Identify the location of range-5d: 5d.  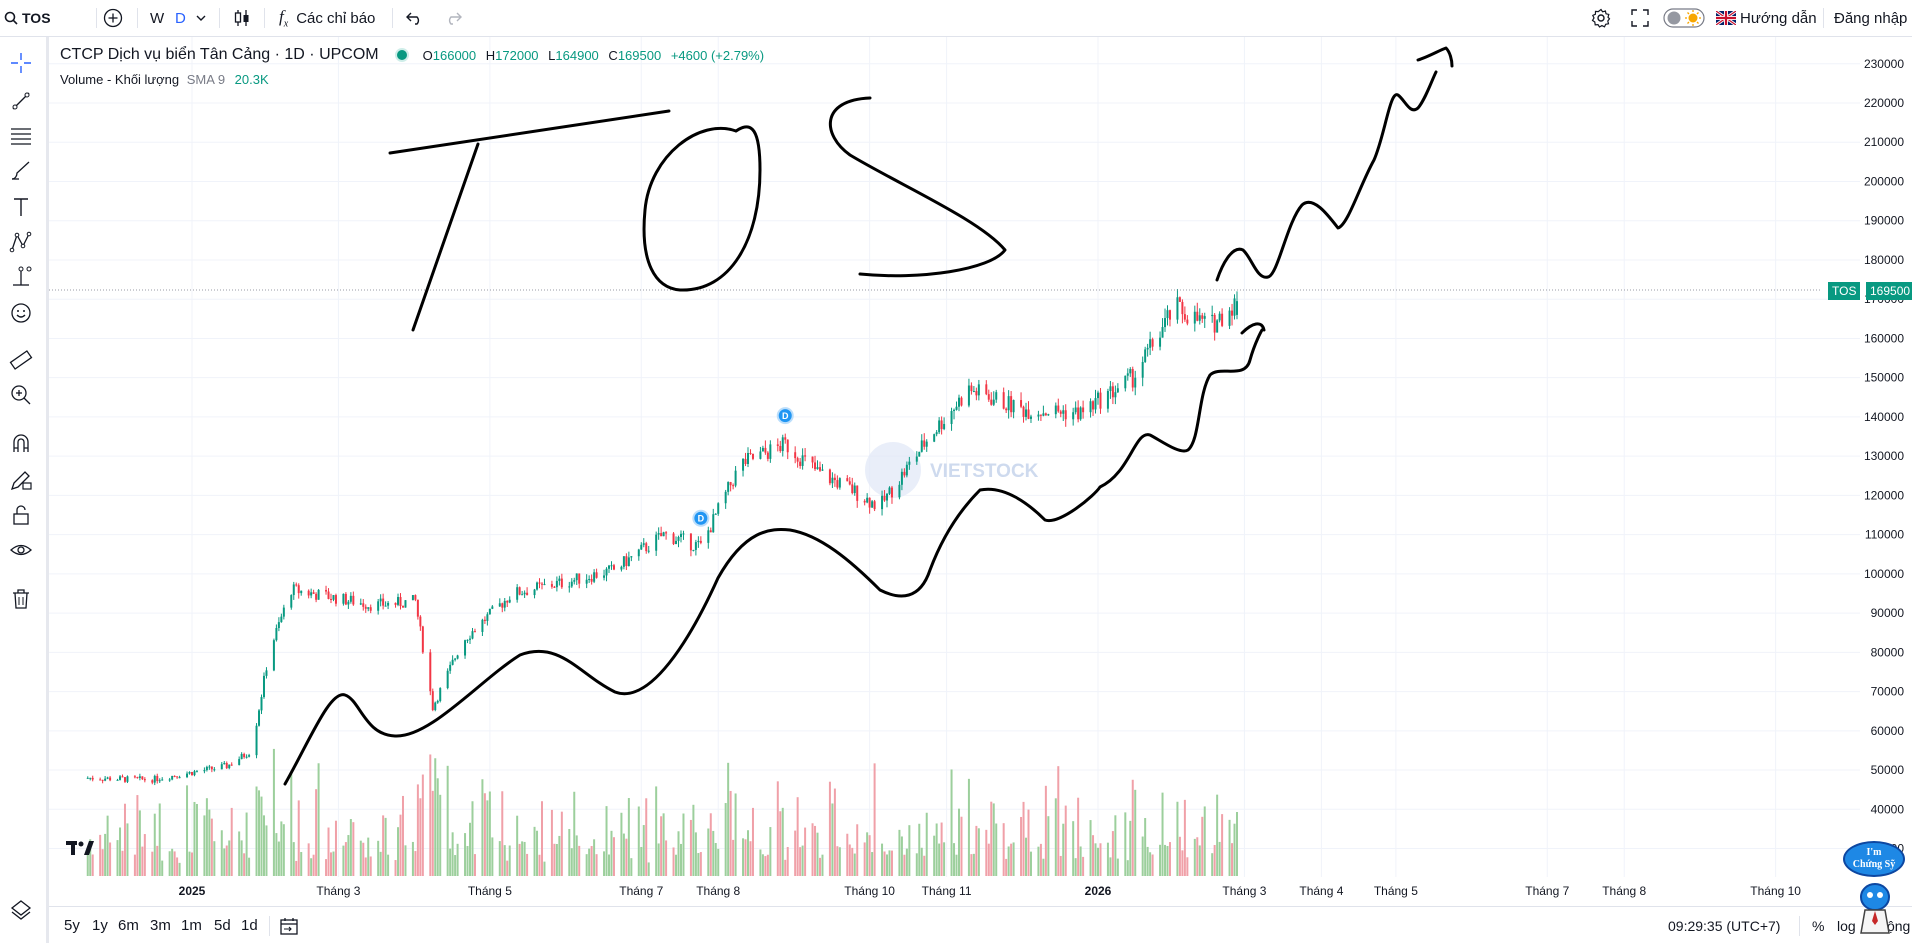
(222, 925).